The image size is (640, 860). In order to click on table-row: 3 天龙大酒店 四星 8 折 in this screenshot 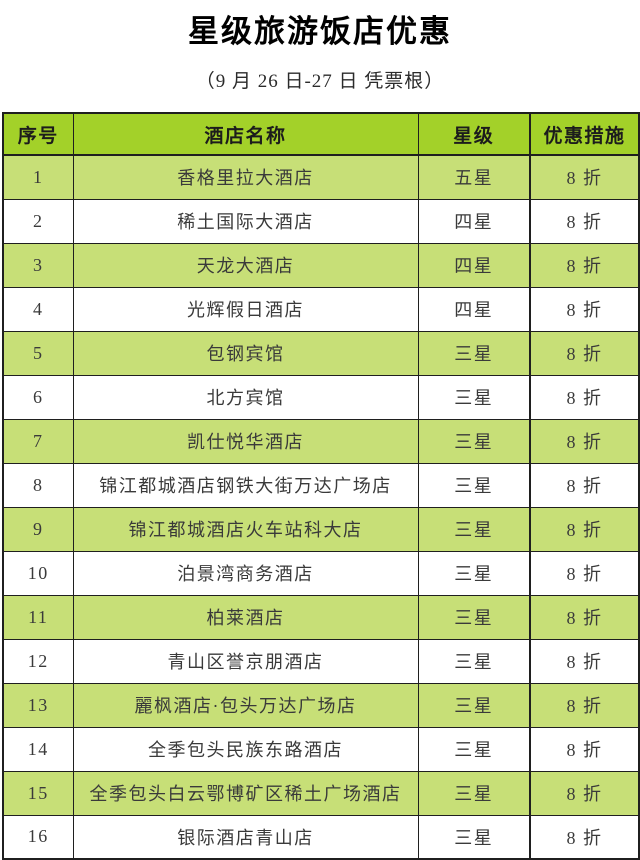, I will do `click(321, 265)`.